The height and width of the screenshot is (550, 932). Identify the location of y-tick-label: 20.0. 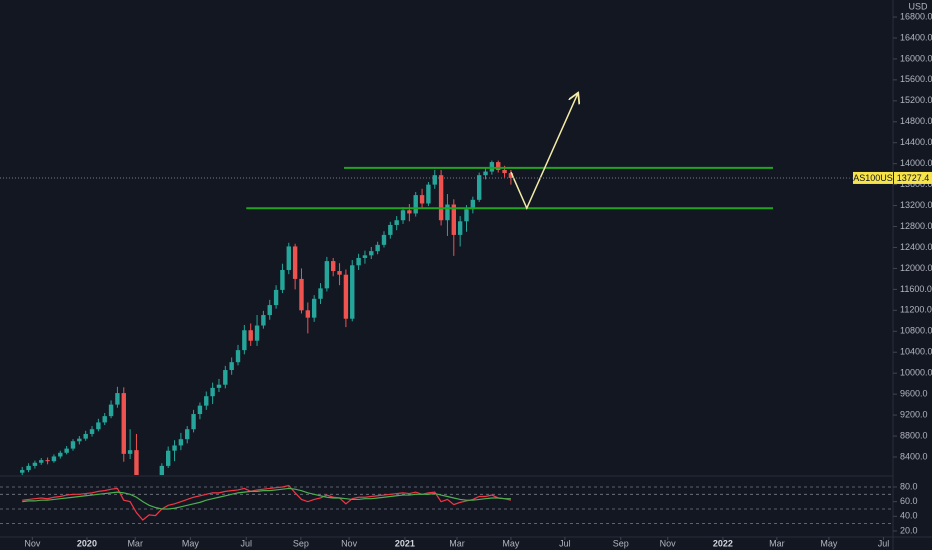
(909, 530).